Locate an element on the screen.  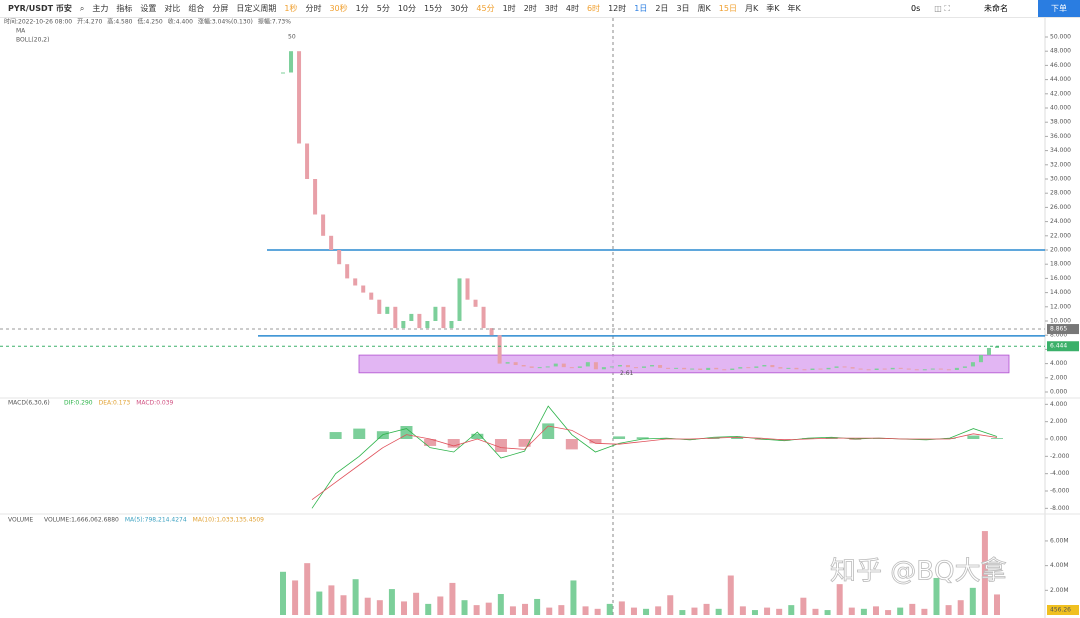
toolbar-item: 15日 is located at coordinates (727, 8).